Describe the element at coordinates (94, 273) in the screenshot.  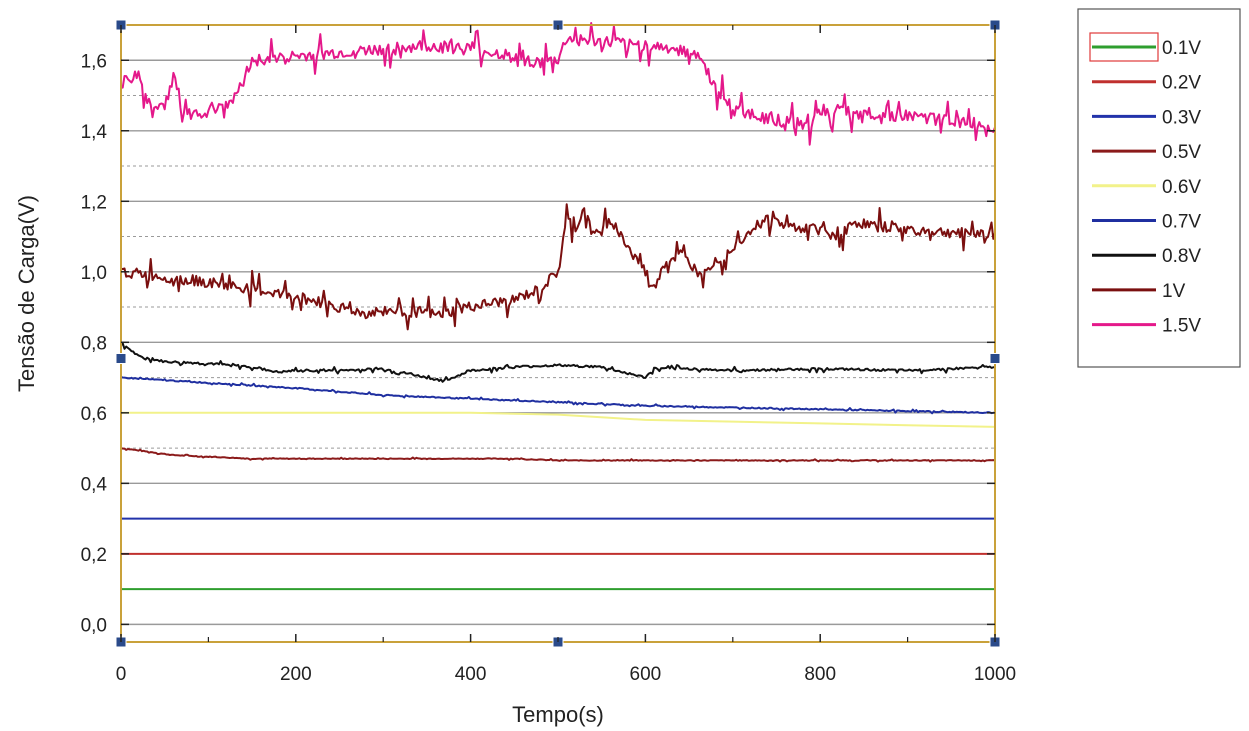
I see `y-tick-label: 1,0` at that location.